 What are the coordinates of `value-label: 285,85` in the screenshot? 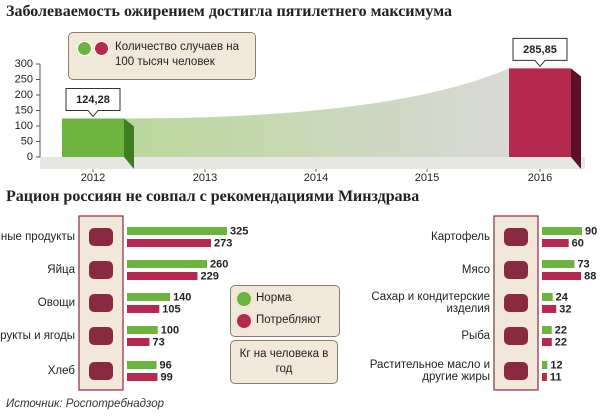 It's located at (540, 50).